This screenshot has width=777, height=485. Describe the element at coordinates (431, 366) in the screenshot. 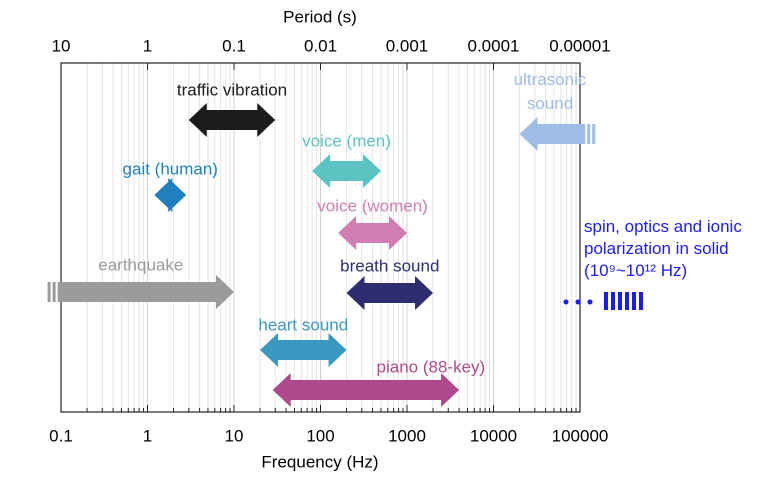

I see `range-label: piano (88-key)` at that location.